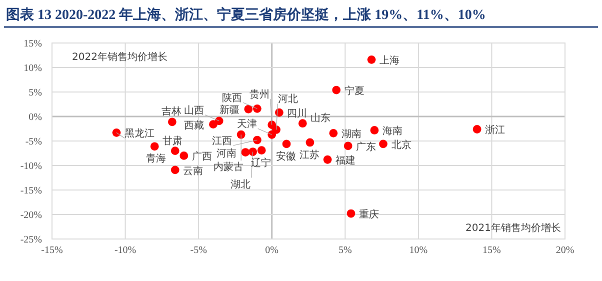 The width and height of the screenshot is (602, 281). Describe the element at coordinates (33, 44) in the screenshot. I see `y-tick-label: 15%` at that location.